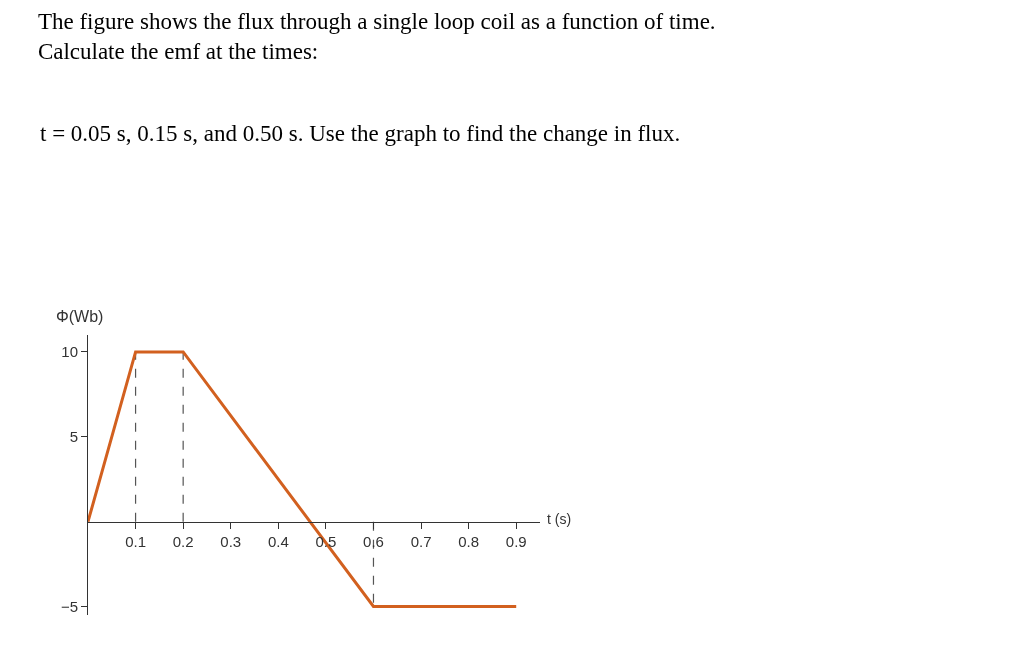  Describe the element at coordinates (469, 541) in the screenshot. I see `x-tick-label: 0.8` at that location.